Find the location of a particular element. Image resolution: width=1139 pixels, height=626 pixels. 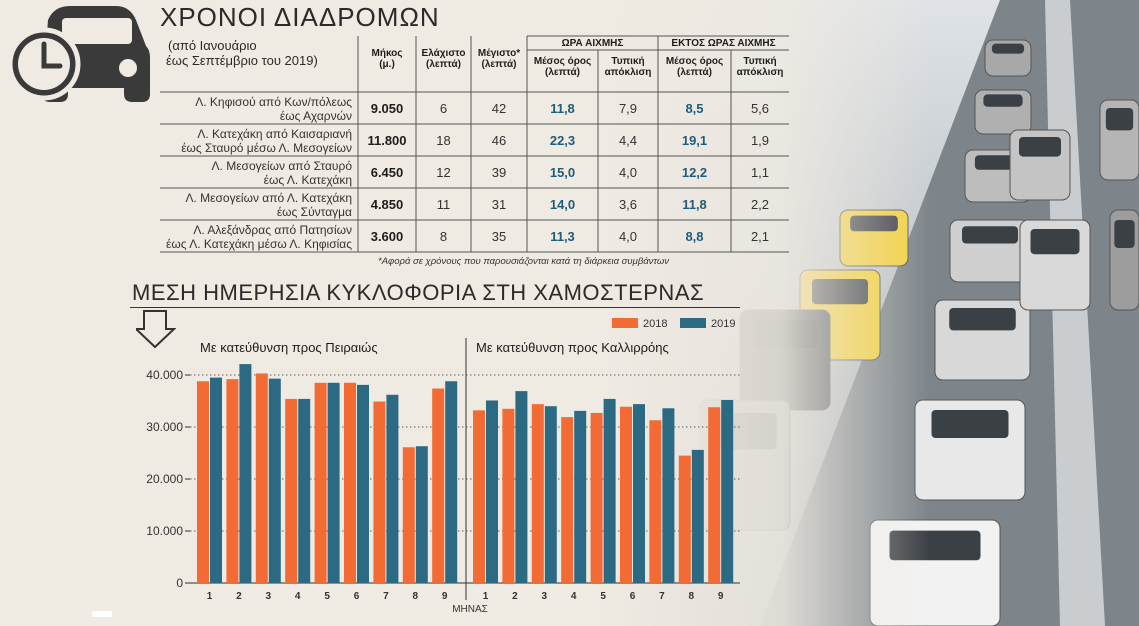

col-peak-std-header-line: απόκλιση is located at coordinates (628, 72).